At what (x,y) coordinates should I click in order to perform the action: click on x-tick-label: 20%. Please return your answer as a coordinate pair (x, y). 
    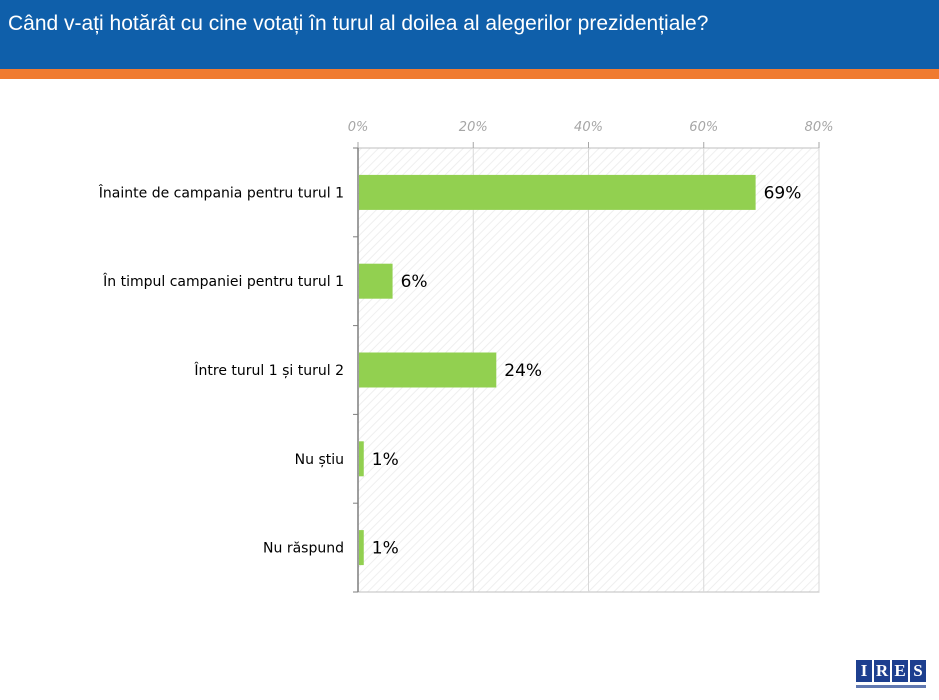
    Looking at the image, I should click on (473, 127).